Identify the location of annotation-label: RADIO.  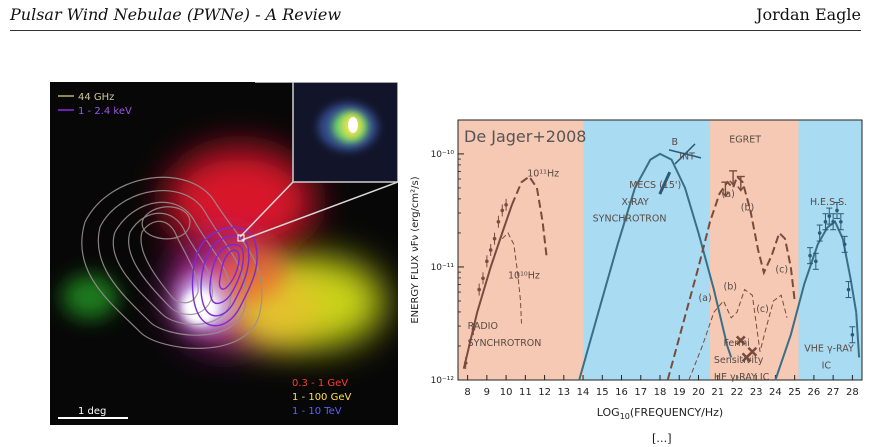
(483, 326).